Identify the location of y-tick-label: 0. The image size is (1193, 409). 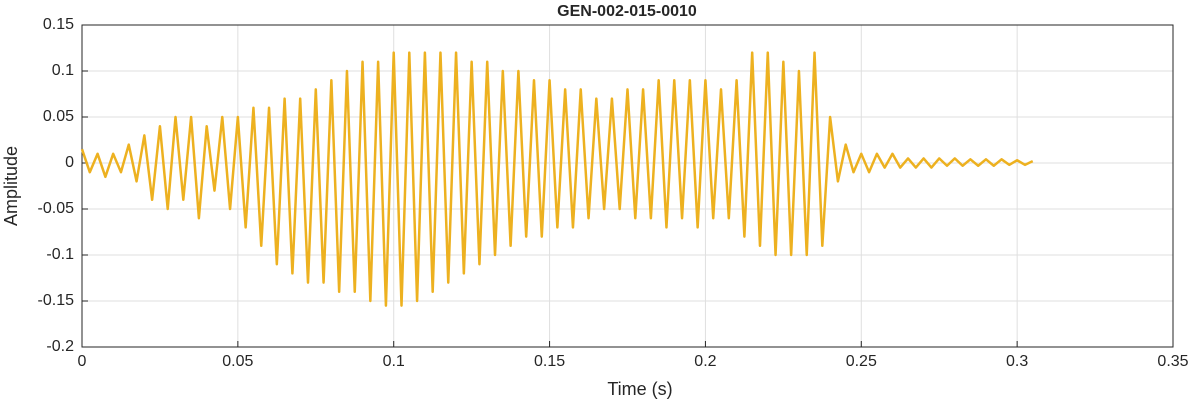
(69, 162).